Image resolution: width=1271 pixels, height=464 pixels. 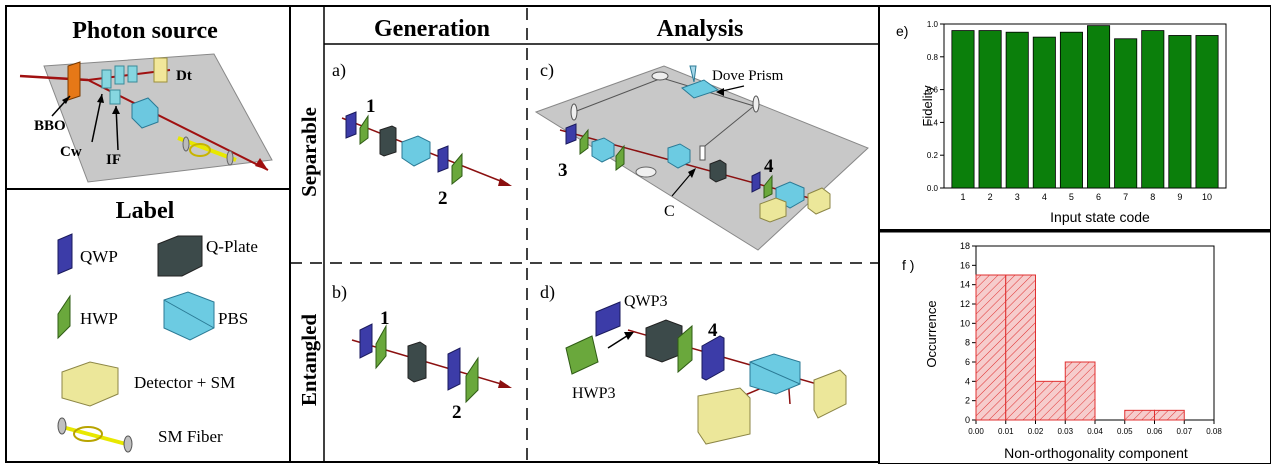 I want to click on fiber-legend-coil-icon, so click(x=88, y=434).